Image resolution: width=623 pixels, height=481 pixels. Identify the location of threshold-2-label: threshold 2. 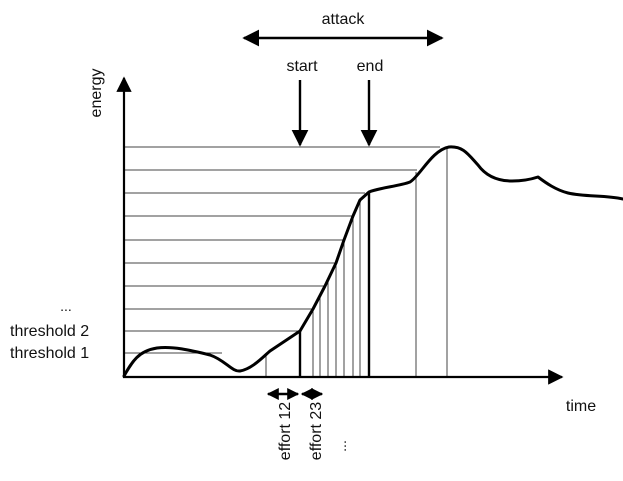
(49, 331).